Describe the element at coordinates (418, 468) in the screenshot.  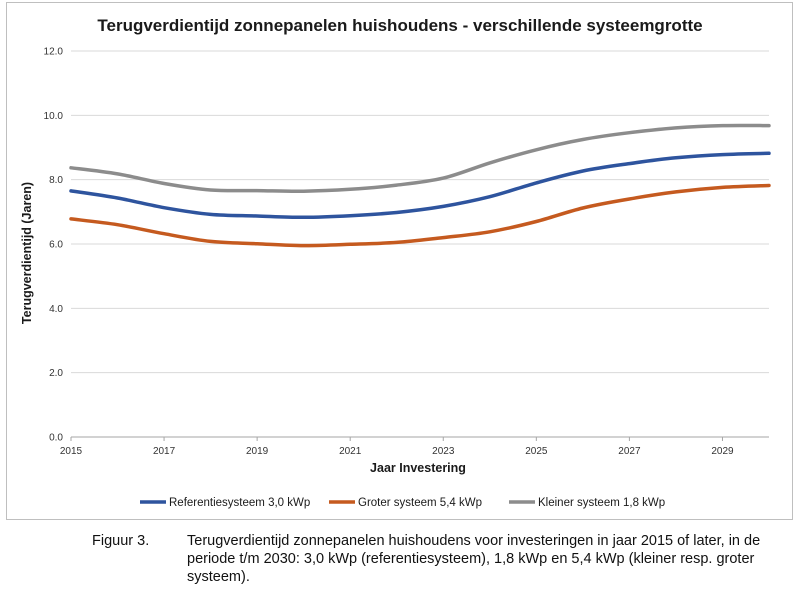
I see `x-axis-title: Jaar Investering` at that location.